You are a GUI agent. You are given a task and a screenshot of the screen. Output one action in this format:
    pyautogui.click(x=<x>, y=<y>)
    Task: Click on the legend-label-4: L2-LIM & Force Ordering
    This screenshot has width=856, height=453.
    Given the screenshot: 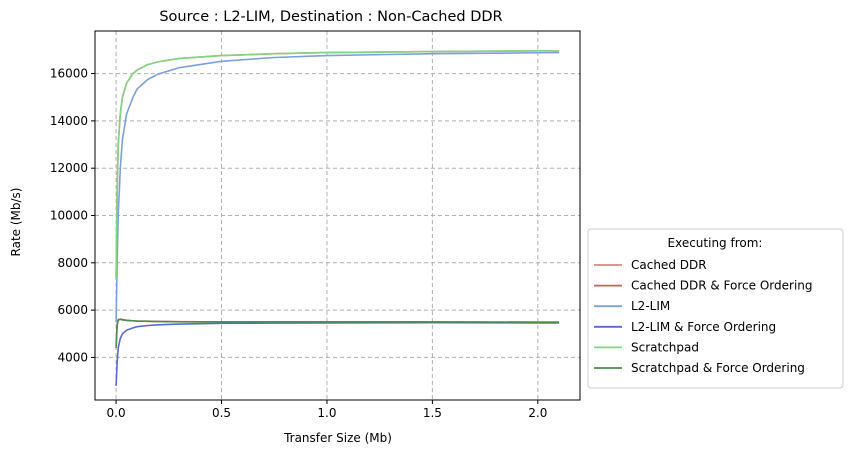 What is the action you would take?
    pyautogui.click(x=703, y=327)
    